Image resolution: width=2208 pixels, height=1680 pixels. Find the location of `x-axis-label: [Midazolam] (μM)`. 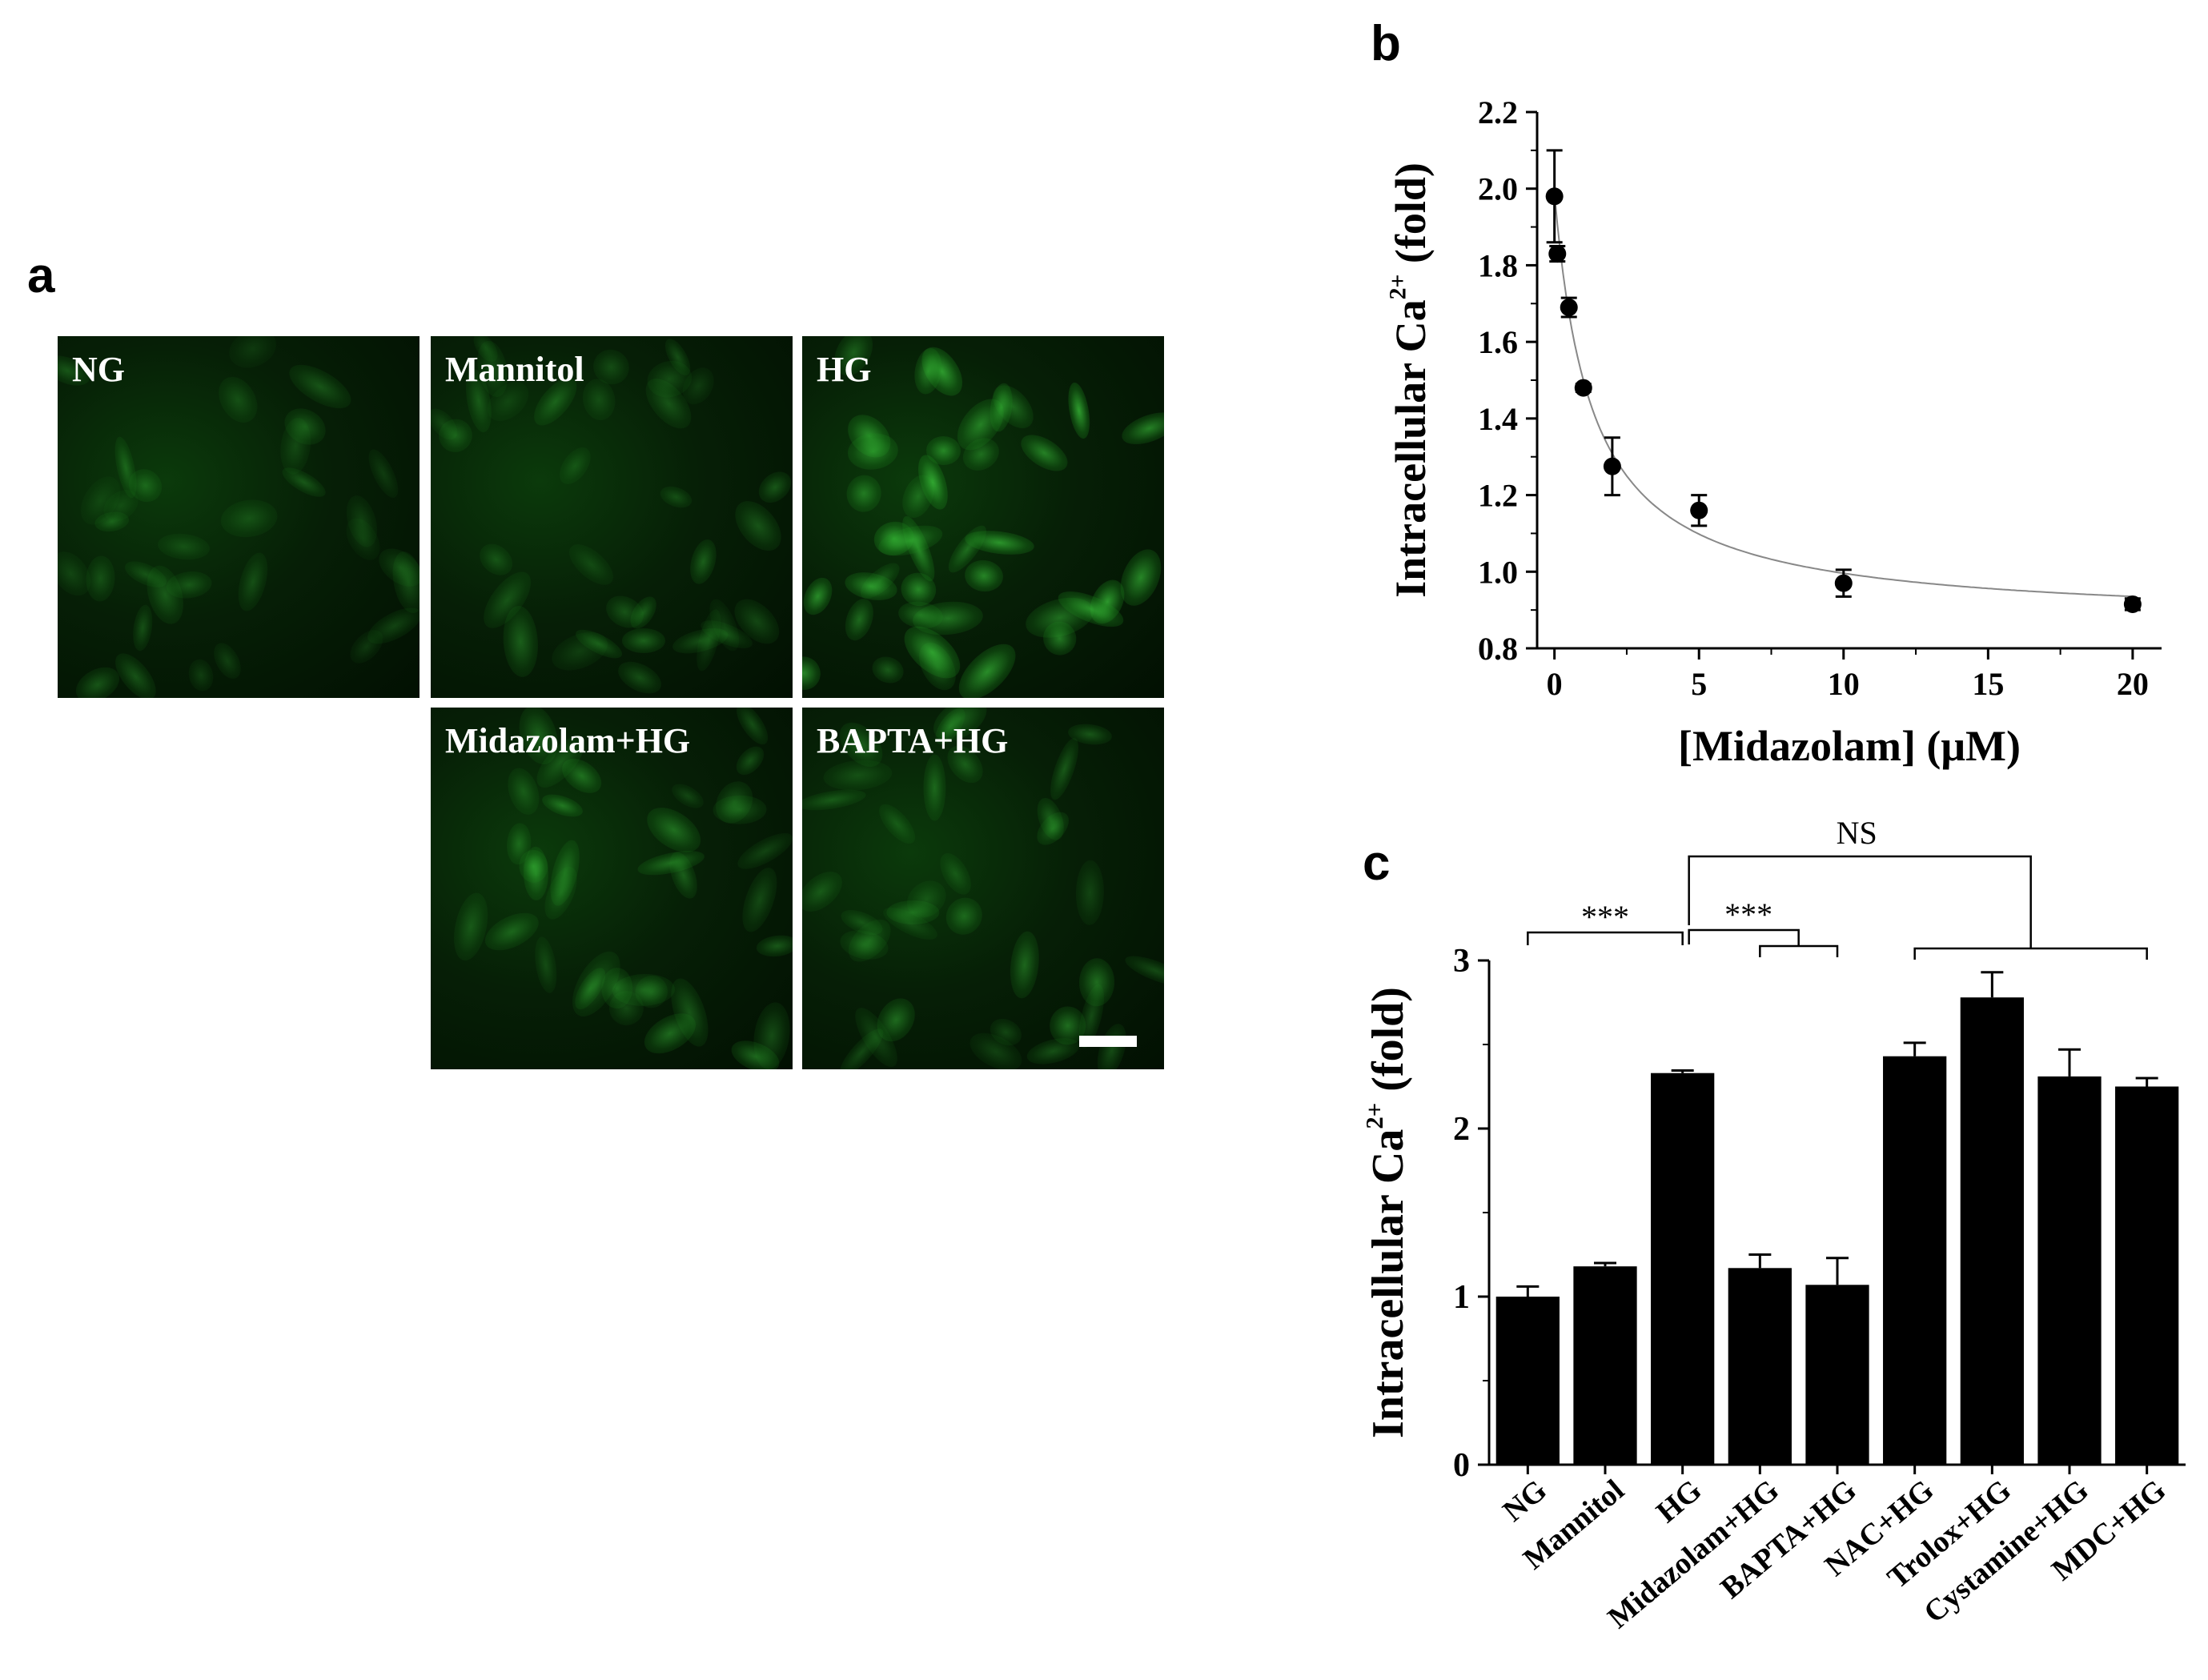

x-axis-label: [Midazolam] (μM) is located at coordinates (1849, 746).